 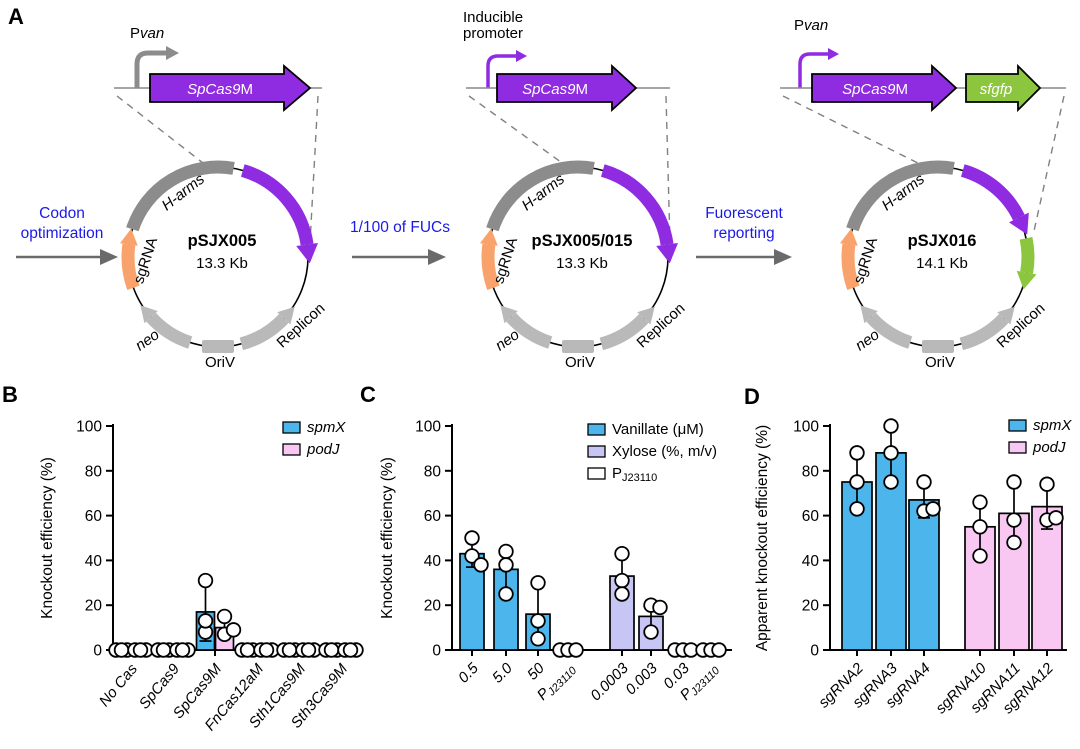 What do you see at coordinates (118, 685) in the screenshot?
I see `x-tick-label: No Cas` at bounding box center [118, 685].